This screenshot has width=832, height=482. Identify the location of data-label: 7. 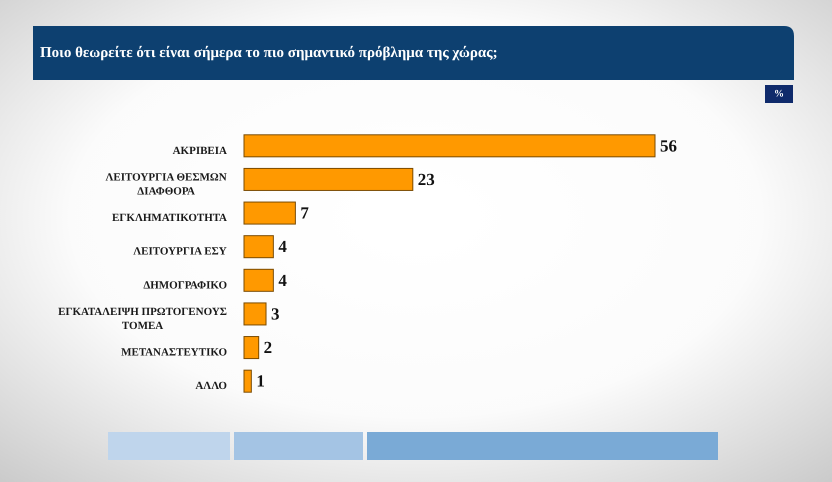
(305, 213).